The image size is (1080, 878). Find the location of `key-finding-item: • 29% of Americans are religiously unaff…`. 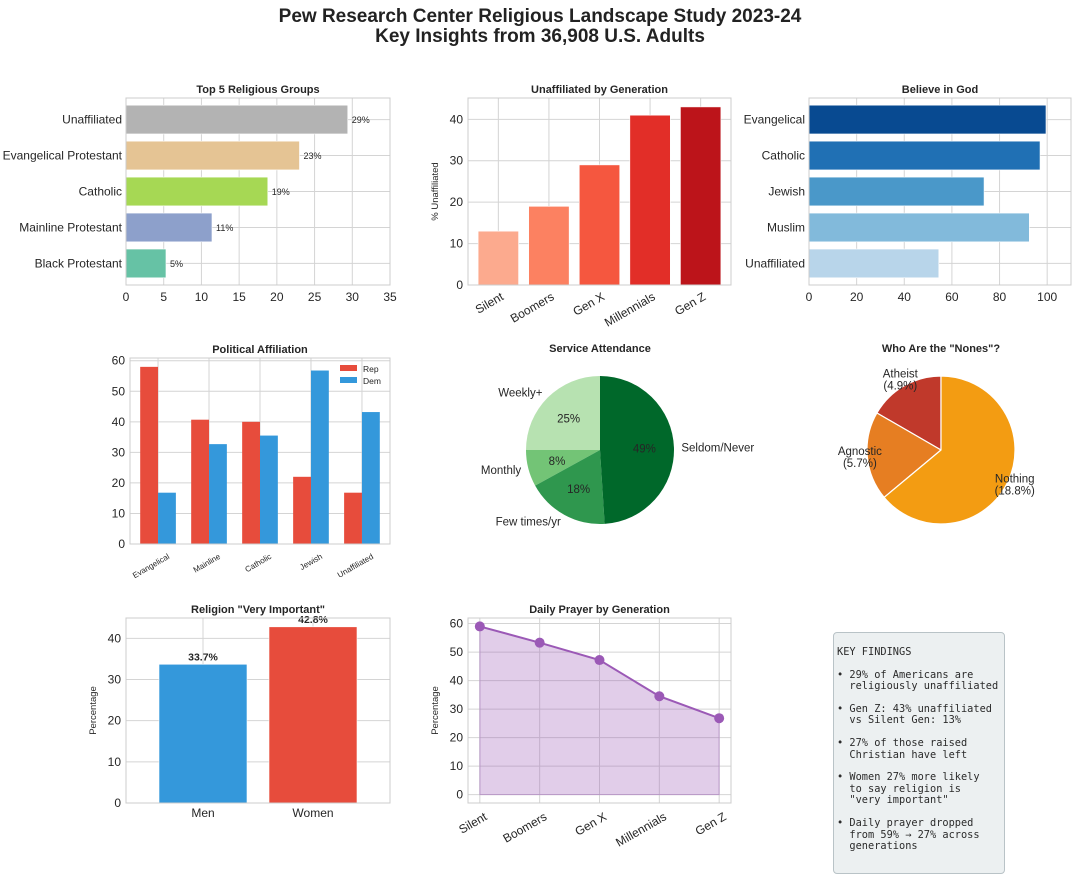

key-finding-item: • 29% of Americans are religiously unaff… is located at coordinates (918, 680).